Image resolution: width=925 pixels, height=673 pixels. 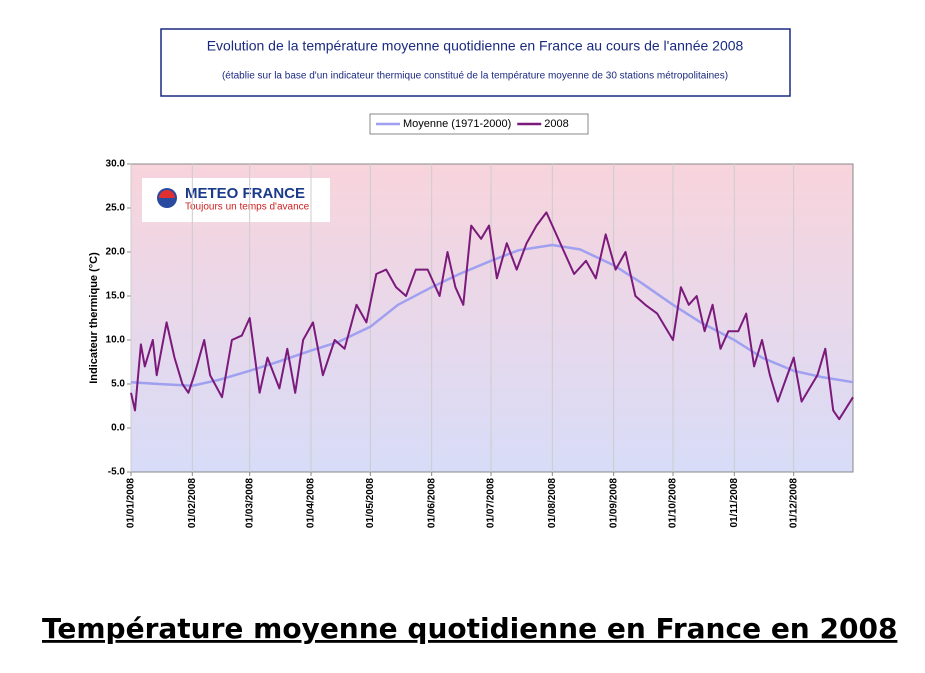 What do you see at coordinates (118, 384) in the screenshot?
I see `y-tick-label: 5.0` at bounding box center [118, 384].